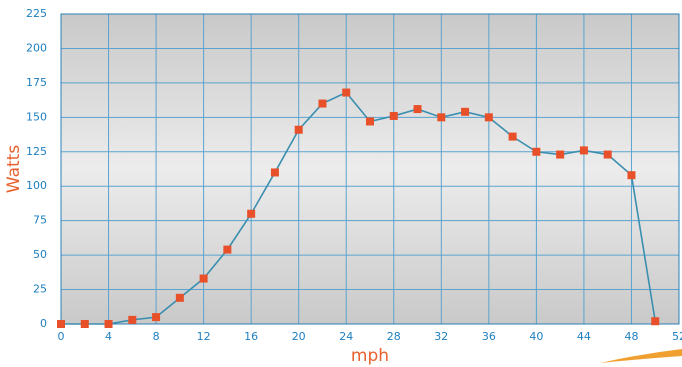 The width and height of the screenshot is (682, 367). Describe the element at coordinates (370, 356) in the screenshot. I see `x-axis-label: mph` at that location.